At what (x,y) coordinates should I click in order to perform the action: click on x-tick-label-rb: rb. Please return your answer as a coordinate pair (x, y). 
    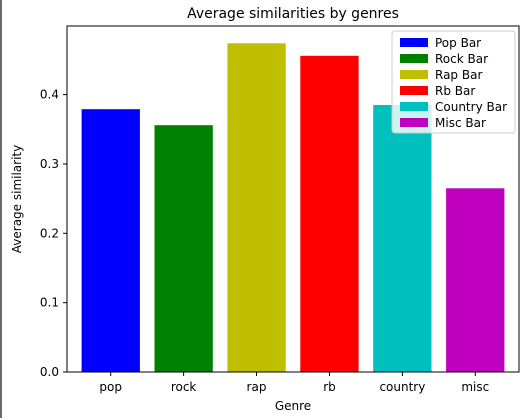
    Looking at the image, I should click on (329, 387).